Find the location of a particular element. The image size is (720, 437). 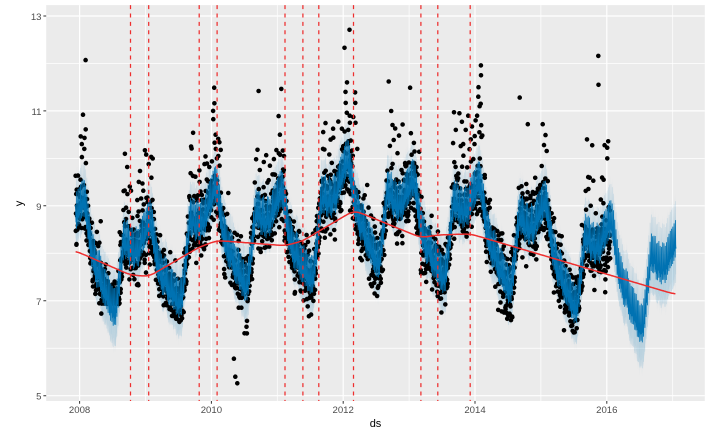

svg-text: 2008 is located at coordinates (79, 410).